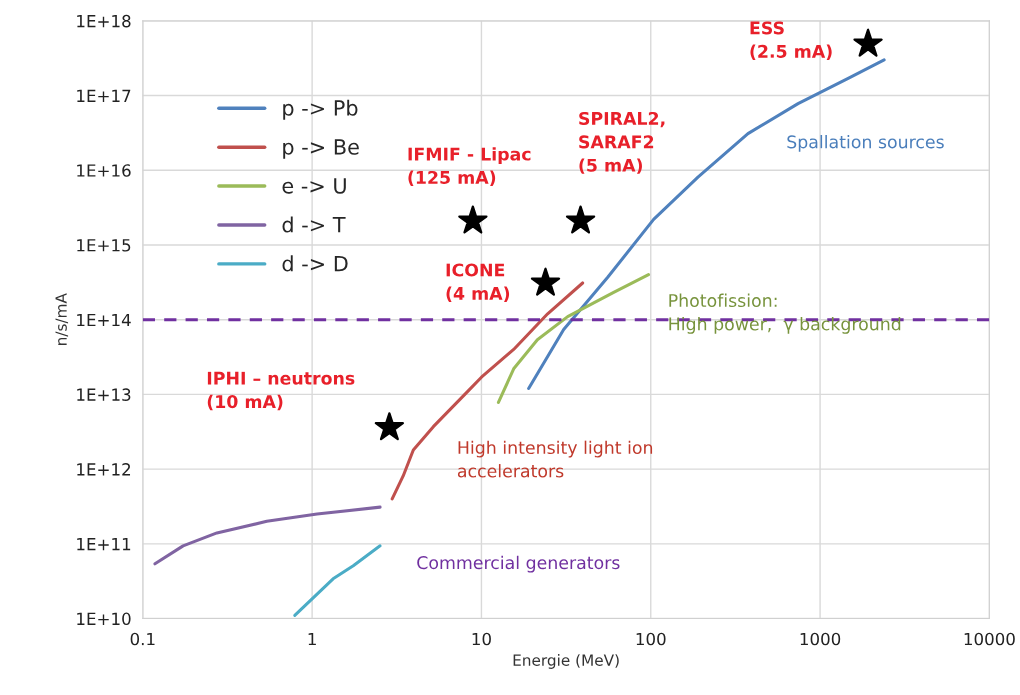 The height and width of the screenshot is (695, 1020). I want to click on y-tick-label: 1E+15, so click(104, 245).